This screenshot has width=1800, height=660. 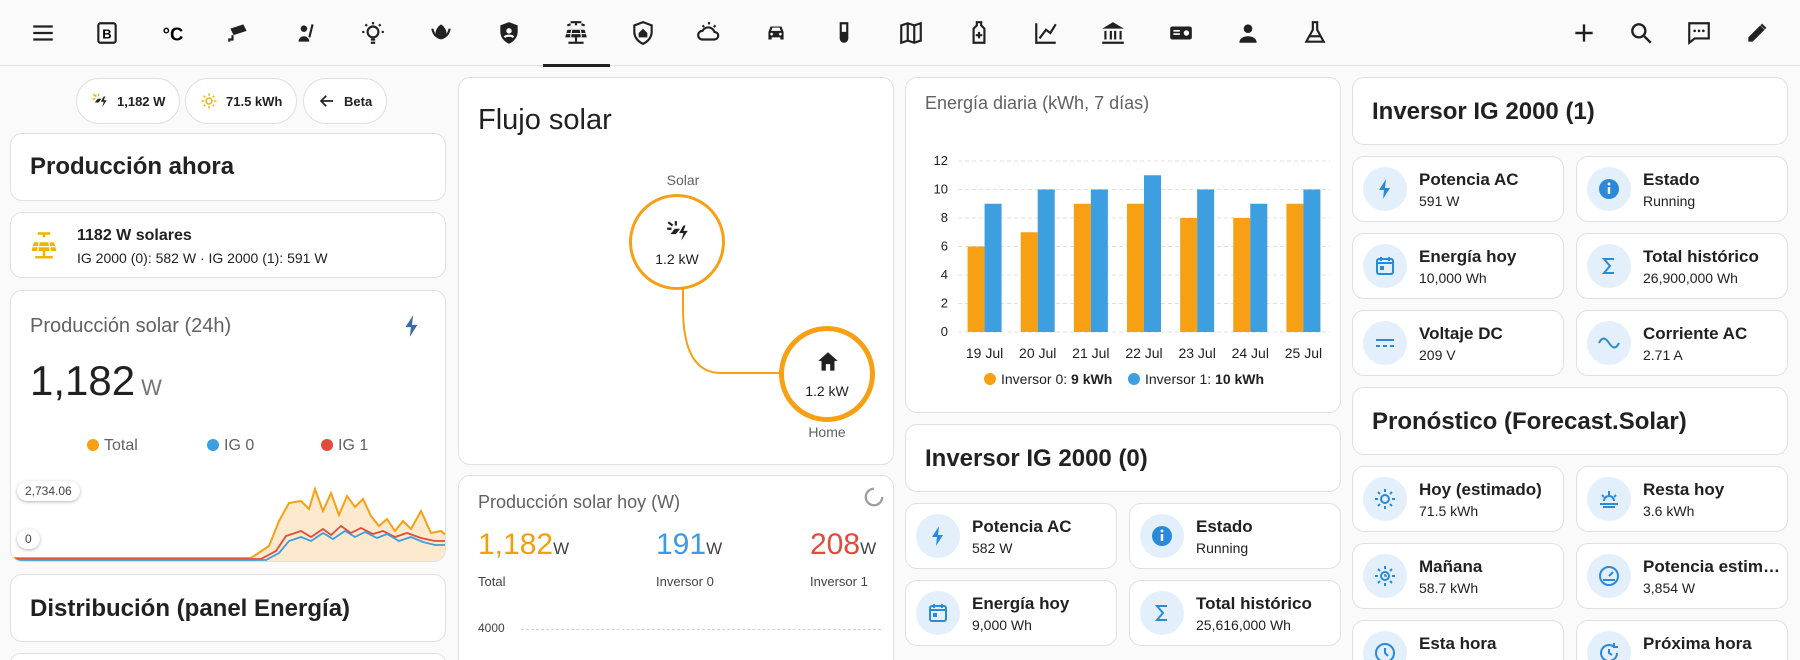 What do you see at coordinates (979, 33) in the screenshot?
I see `bottle-plus-icon` at bounding box center [979, 33].